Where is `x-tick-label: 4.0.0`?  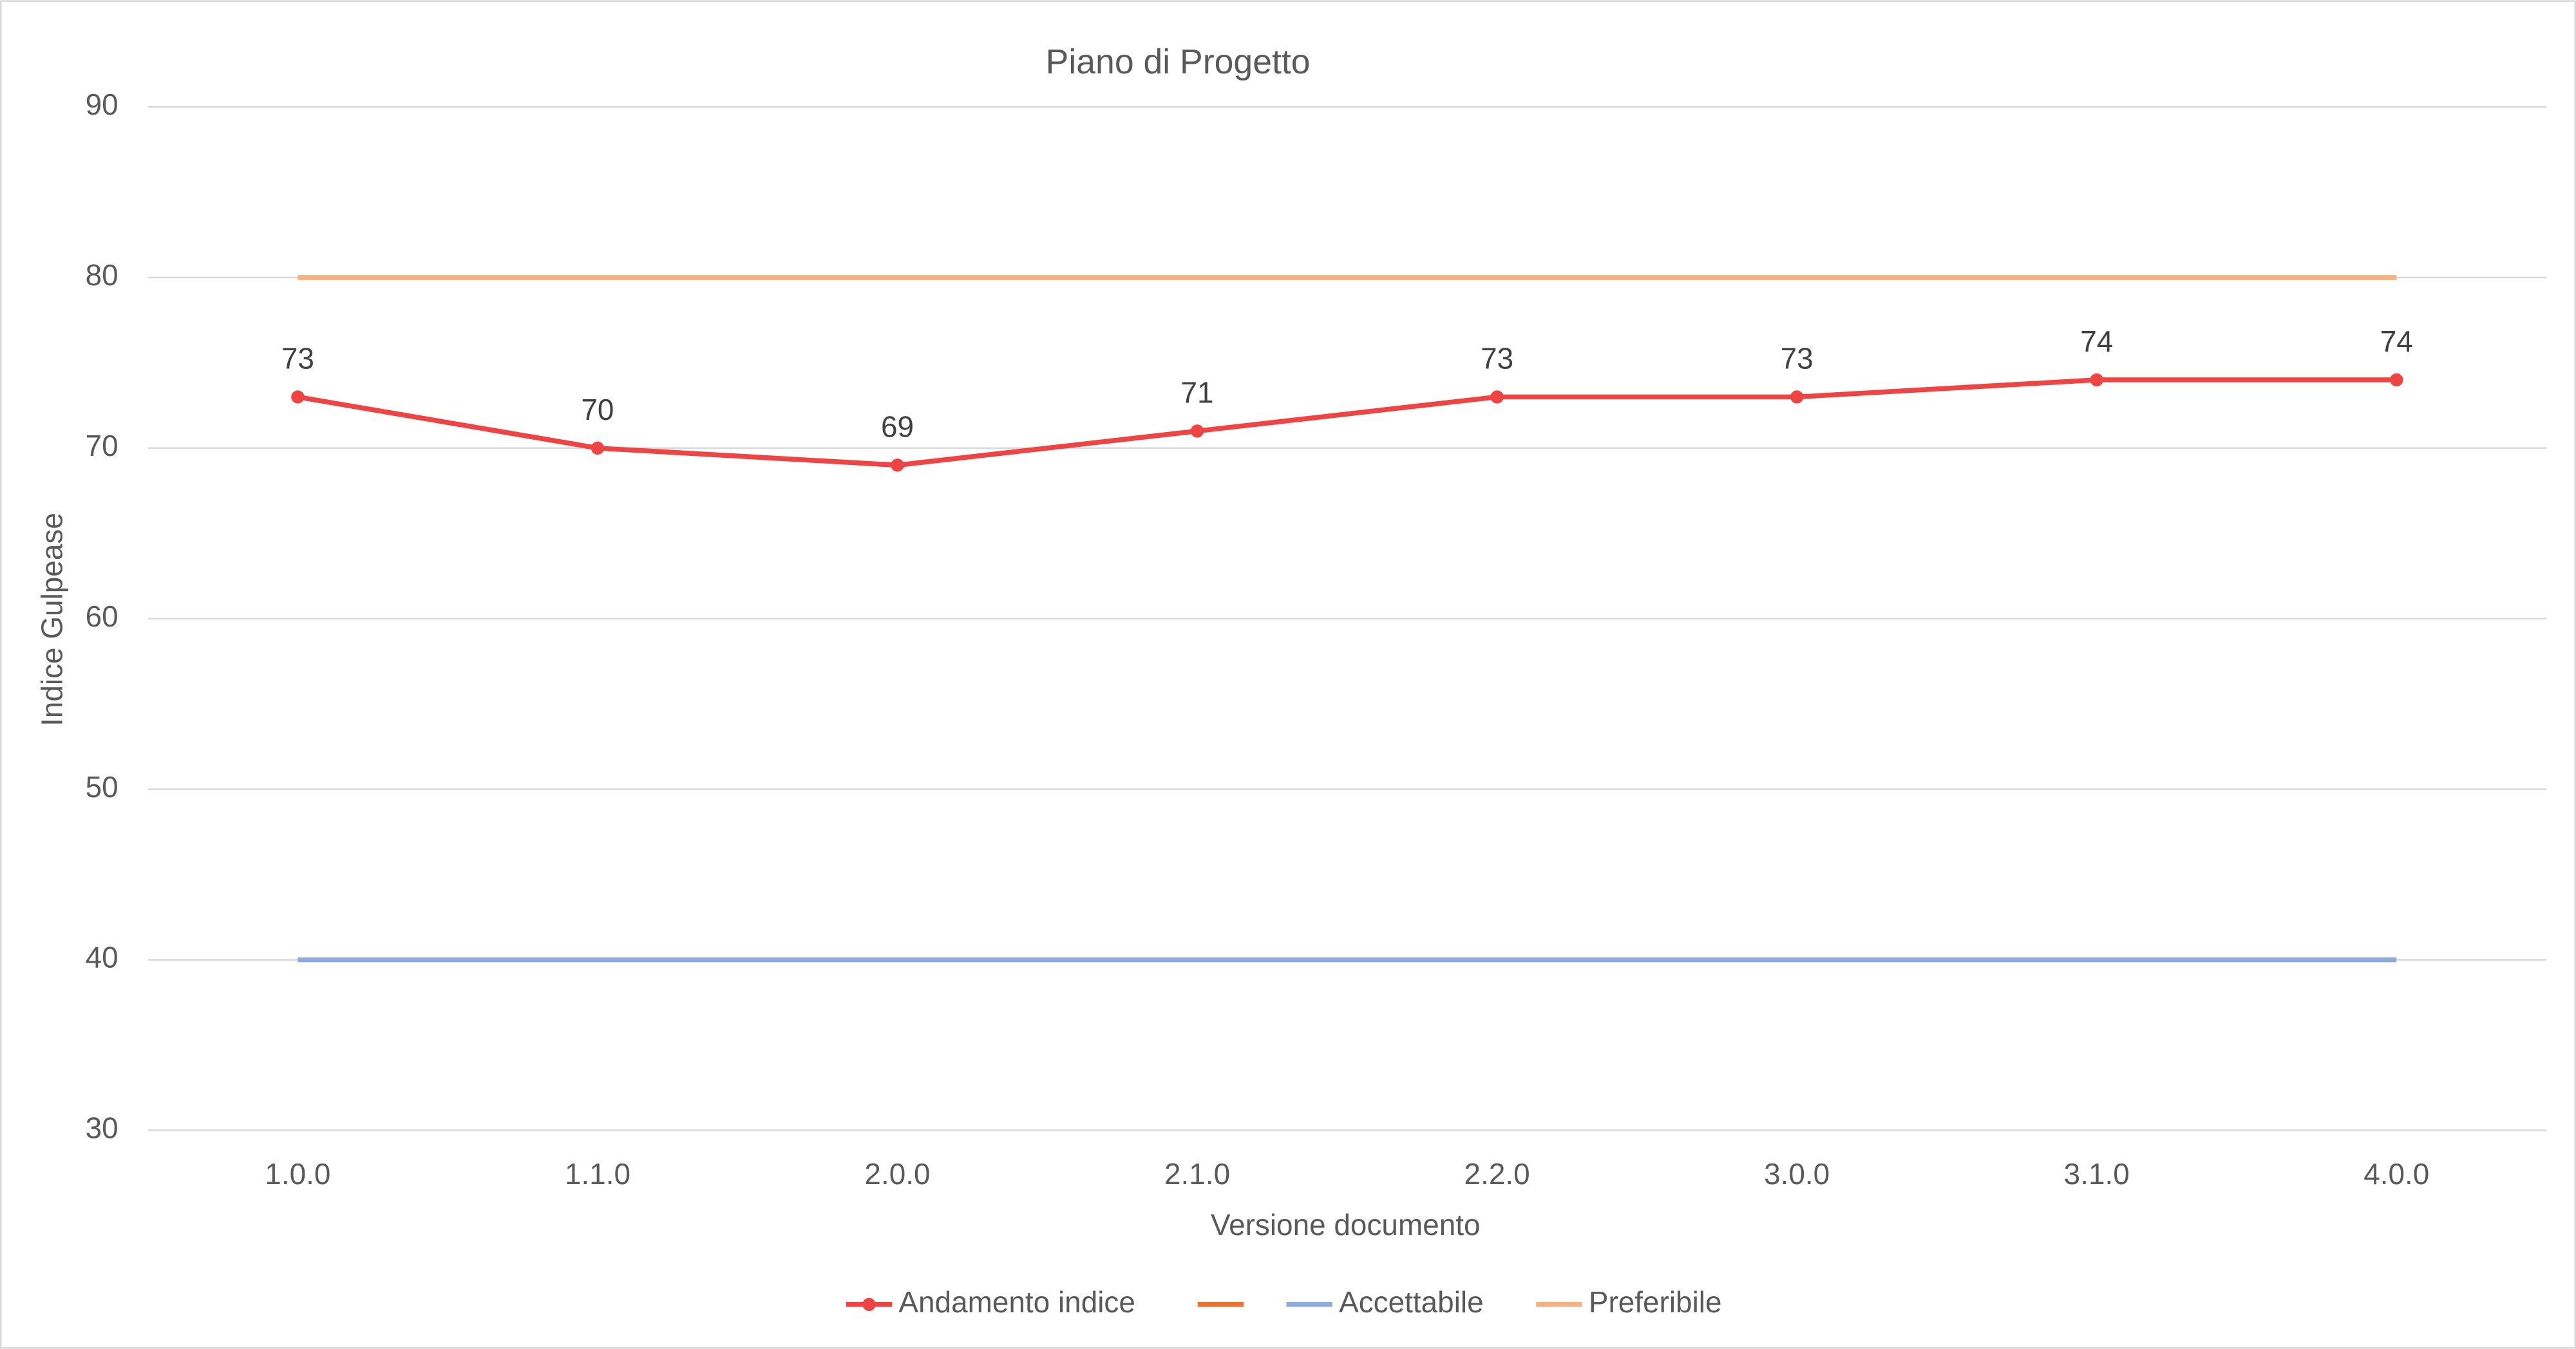 x-tick-label: 4.0.0 is located at coordinates (2396, 1174).